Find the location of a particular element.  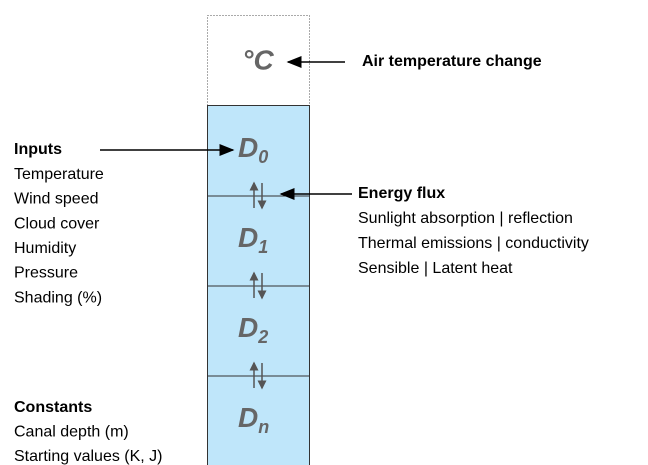

unit: °C is located at coordinates (258, 59).